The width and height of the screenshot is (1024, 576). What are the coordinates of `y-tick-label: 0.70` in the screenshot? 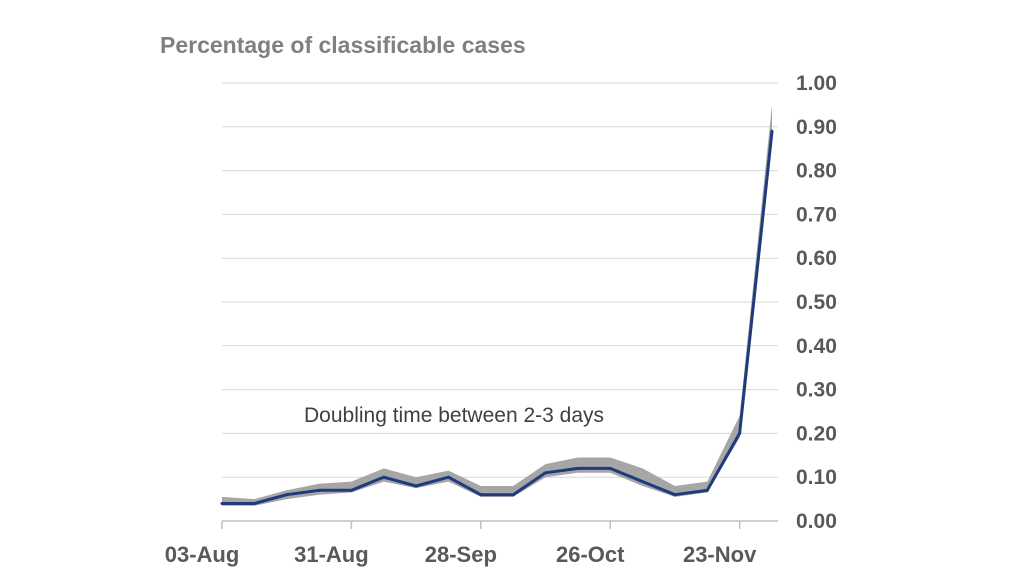 It's located at (816, 214).